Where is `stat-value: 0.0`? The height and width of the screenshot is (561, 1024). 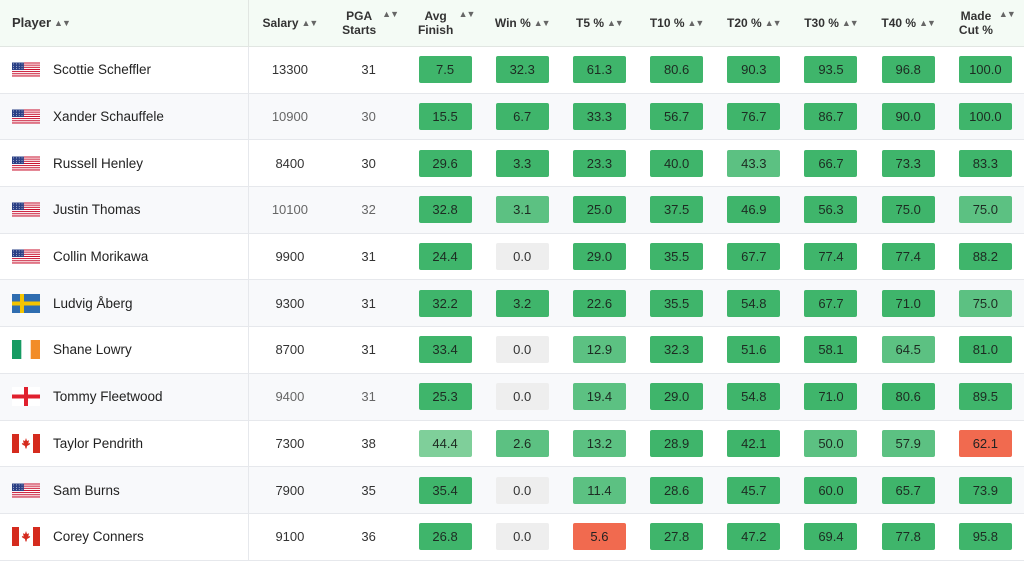
stat-value: 0.0 is located at coordinates (522, 397).